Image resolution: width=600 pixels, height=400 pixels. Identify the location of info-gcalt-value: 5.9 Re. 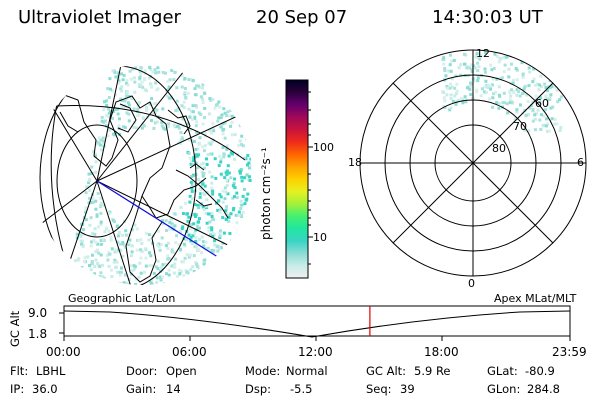
(432, 371).